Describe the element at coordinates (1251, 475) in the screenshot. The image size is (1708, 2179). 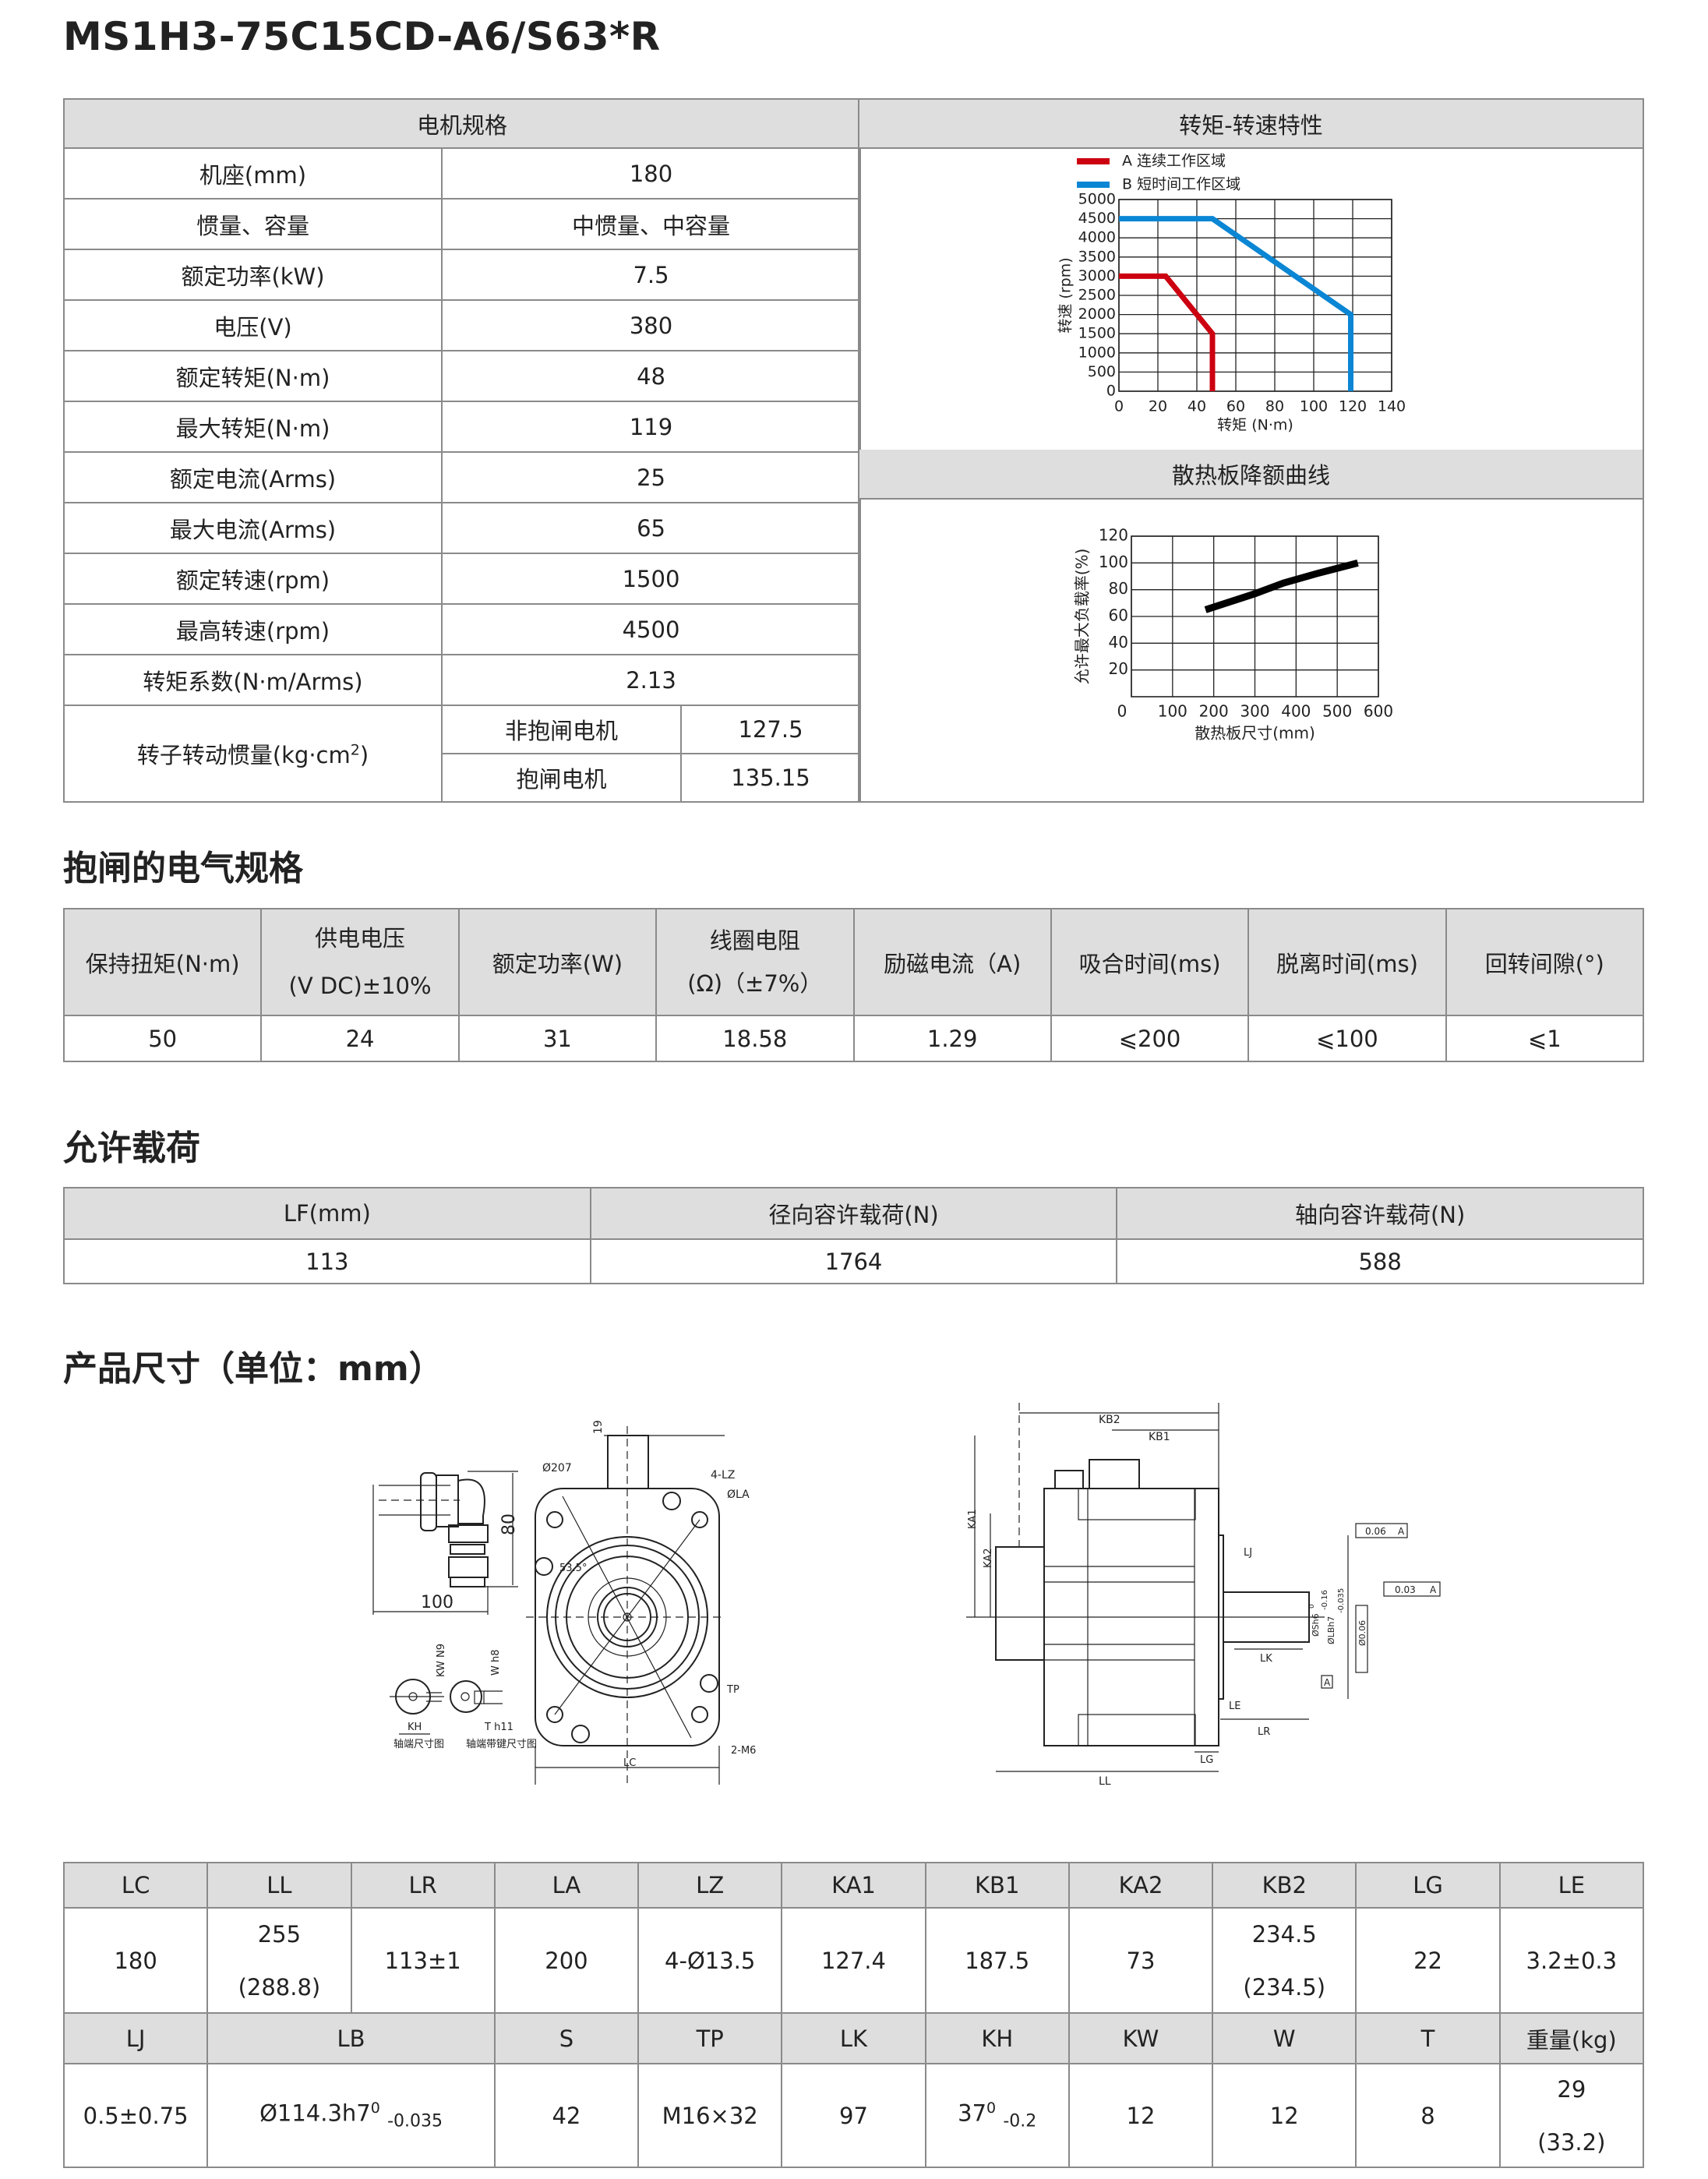
I see `derating-header: 散热板降额曲线` at that location.